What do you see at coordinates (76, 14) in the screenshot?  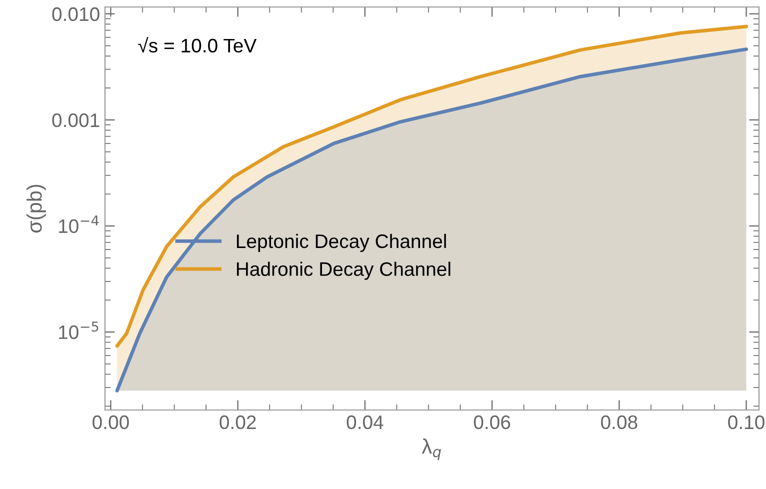 I see `y-tick-label: 0.010` at bounding box center [76, 14].